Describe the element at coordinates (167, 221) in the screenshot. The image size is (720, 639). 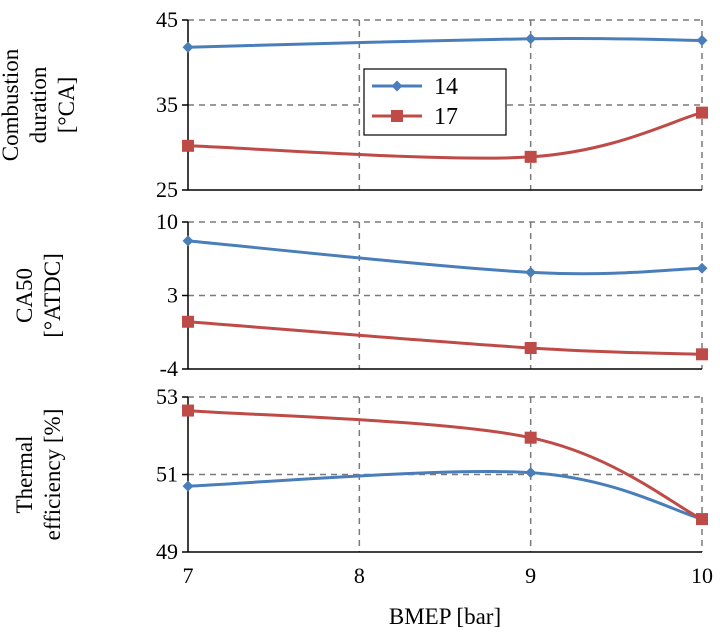
I see `y-tick-label: 10` at that location.